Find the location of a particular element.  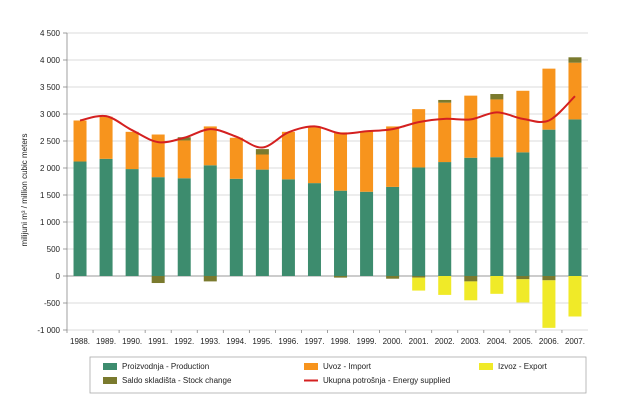

x-tick-label: 2001. is located at coordinates (419, 341).